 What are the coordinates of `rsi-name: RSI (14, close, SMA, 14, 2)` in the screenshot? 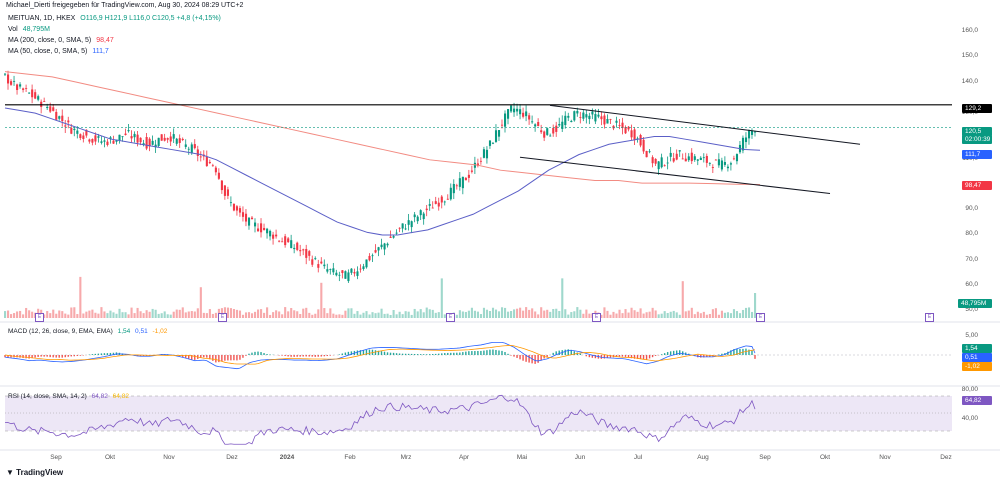 It's located at (47, 396).